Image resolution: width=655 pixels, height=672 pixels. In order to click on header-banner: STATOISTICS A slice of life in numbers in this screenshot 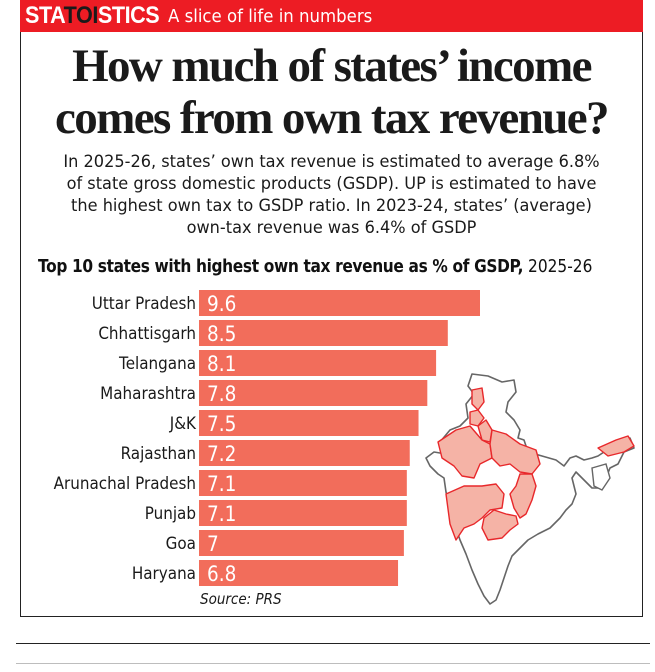, I will do `click(331, 16)`.